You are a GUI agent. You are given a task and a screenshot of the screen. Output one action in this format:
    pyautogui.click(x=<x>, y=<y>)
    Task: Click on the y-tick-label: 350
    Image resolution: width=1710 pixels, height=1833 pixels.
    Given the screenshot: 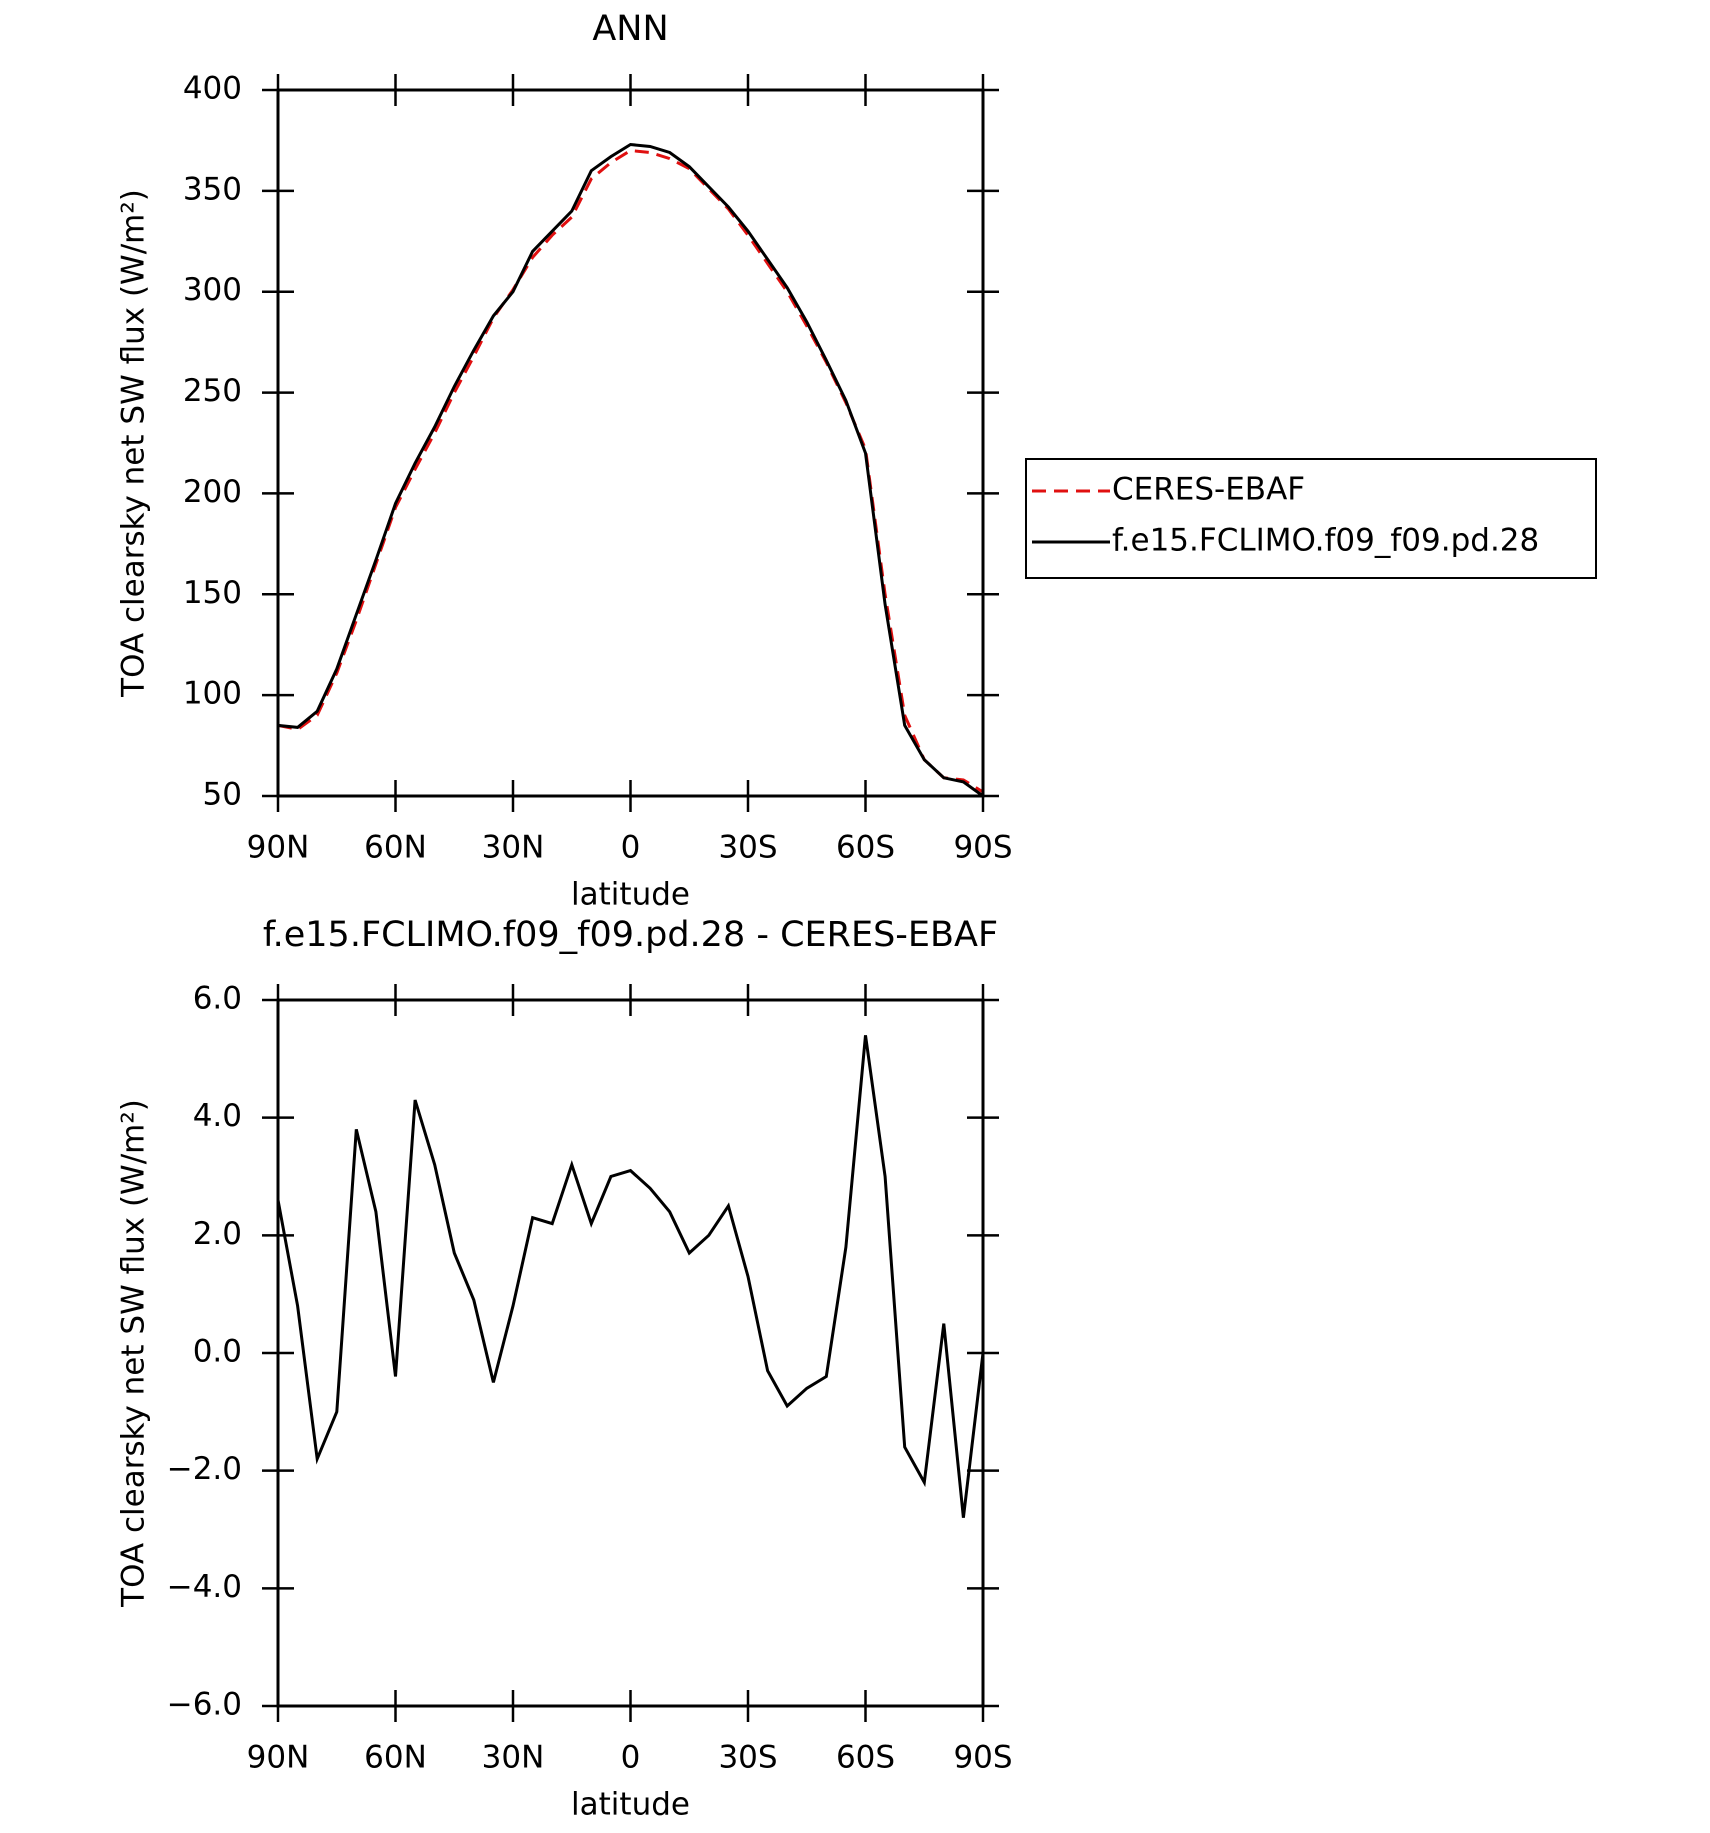 What is the action you would take?
    pyautogui.click(x=212, y=189)
    